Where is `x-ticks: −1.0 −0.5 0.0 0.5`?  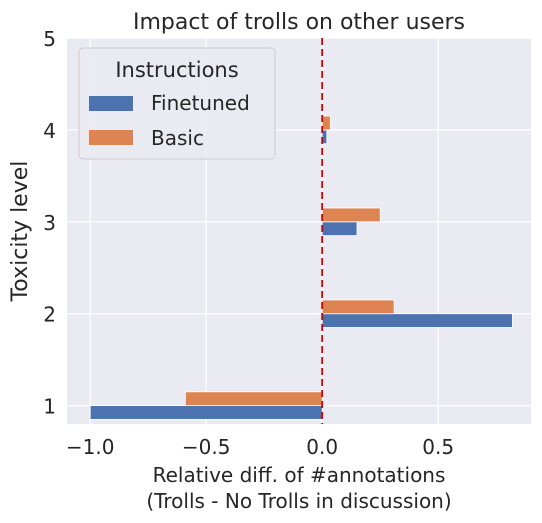 x-ticks: −1.0 −0.5 0.0 0.5 is located at coordinates (260, 447).